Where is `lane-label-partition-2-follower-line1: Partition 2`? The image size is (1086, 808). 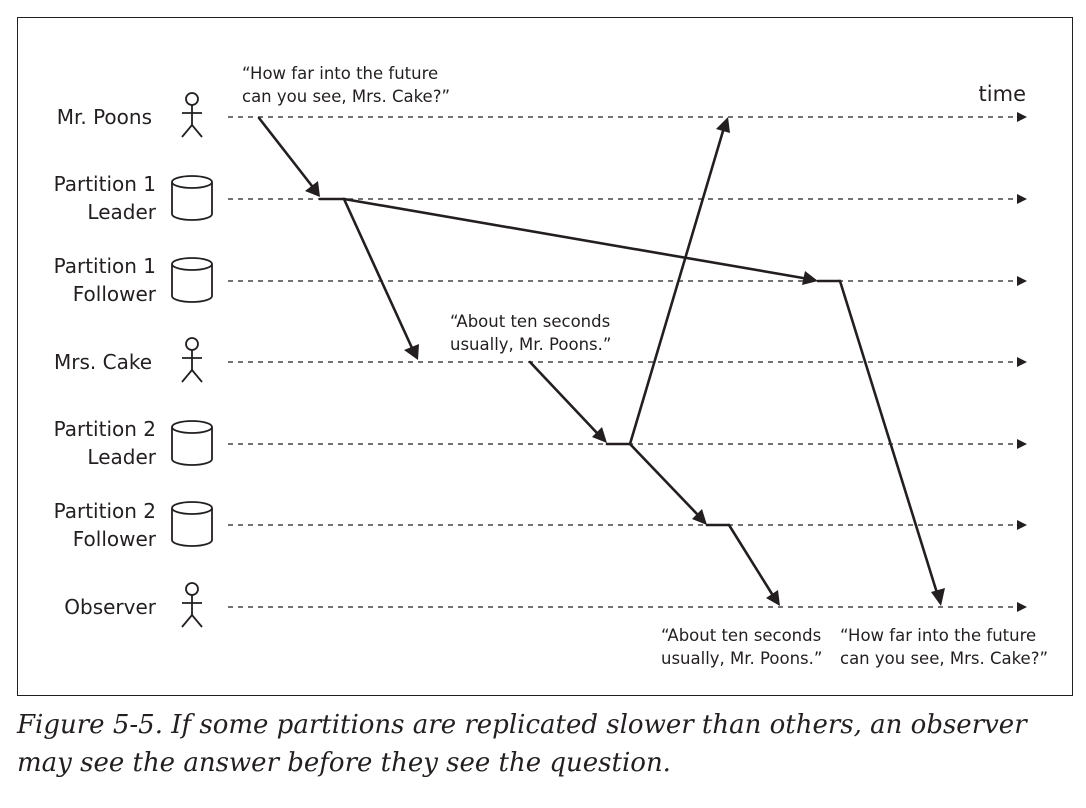 lane-label-partition-2-follower-line1: Partition 2 is located at coordinates (105, 511).